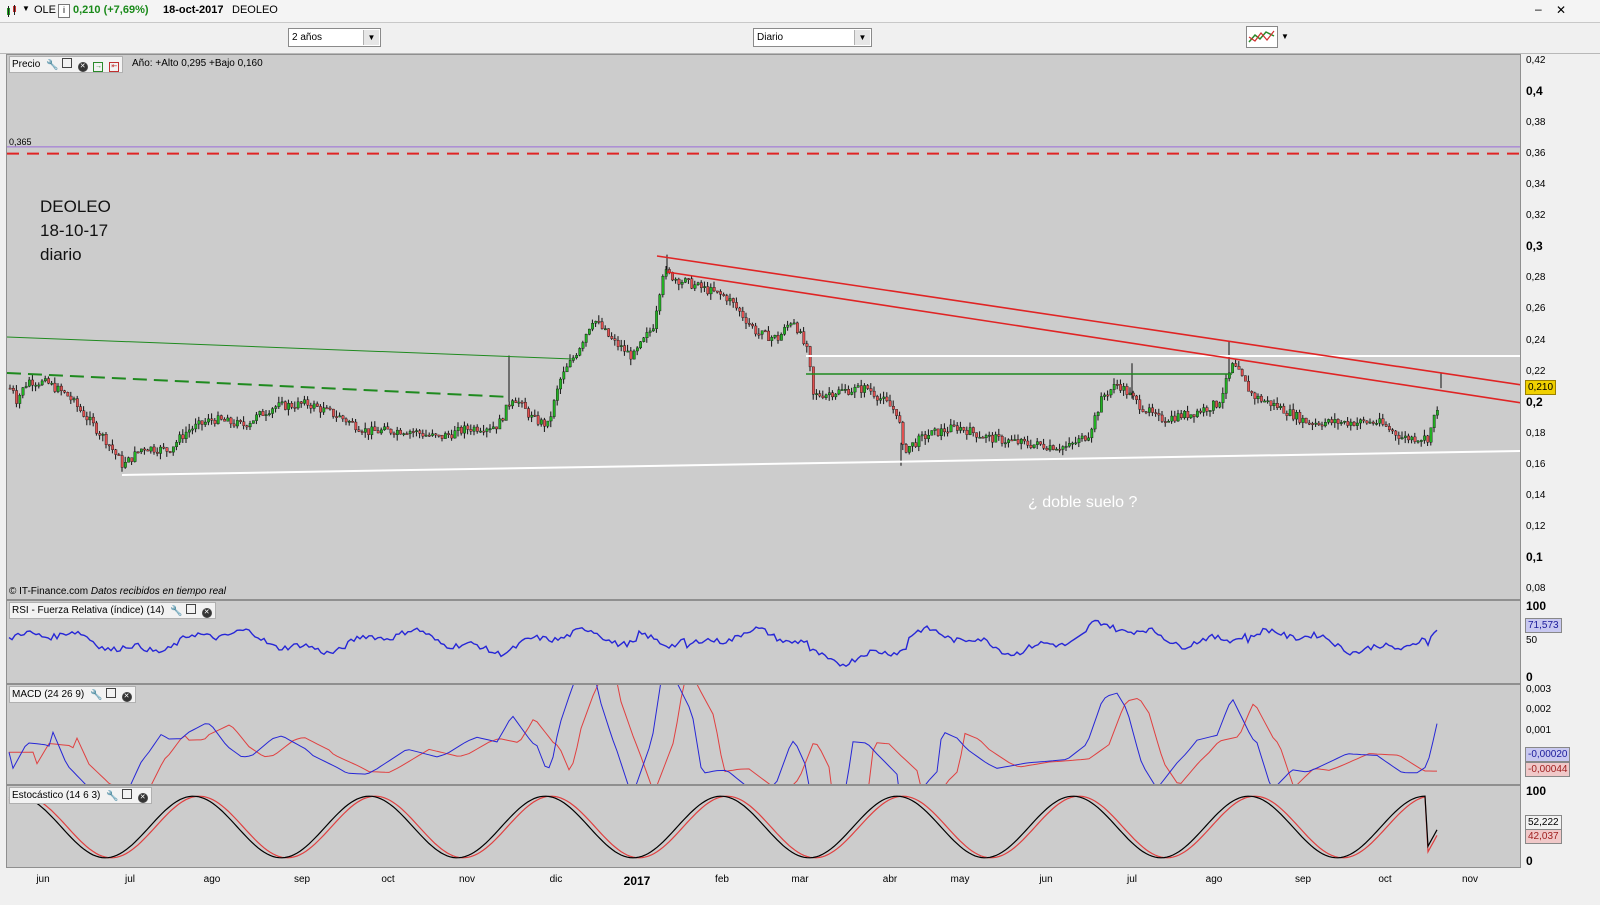 The image size is (1600, 905). What do you see at coordinates (1548, 755) in the screenshot?
I see `macd-value-badge: -0,00020` at bounding box center [1548, 755].